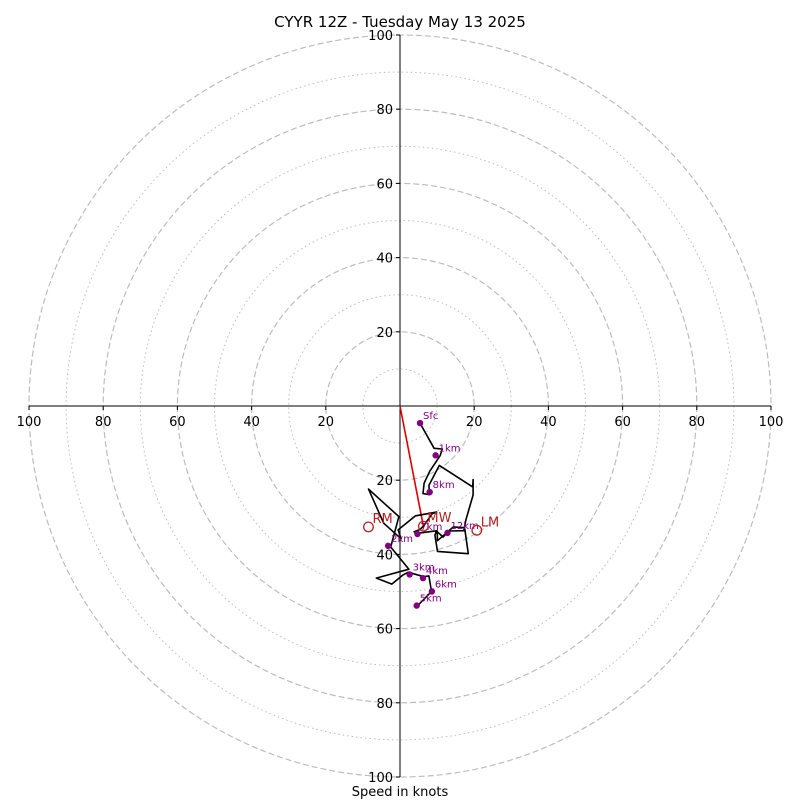 Image resolution: width=800 pixels, height=800 pixels. Describe the element at coordinates (431, 599) in the screenshot. I see `height-point-label: 5km` at that location.